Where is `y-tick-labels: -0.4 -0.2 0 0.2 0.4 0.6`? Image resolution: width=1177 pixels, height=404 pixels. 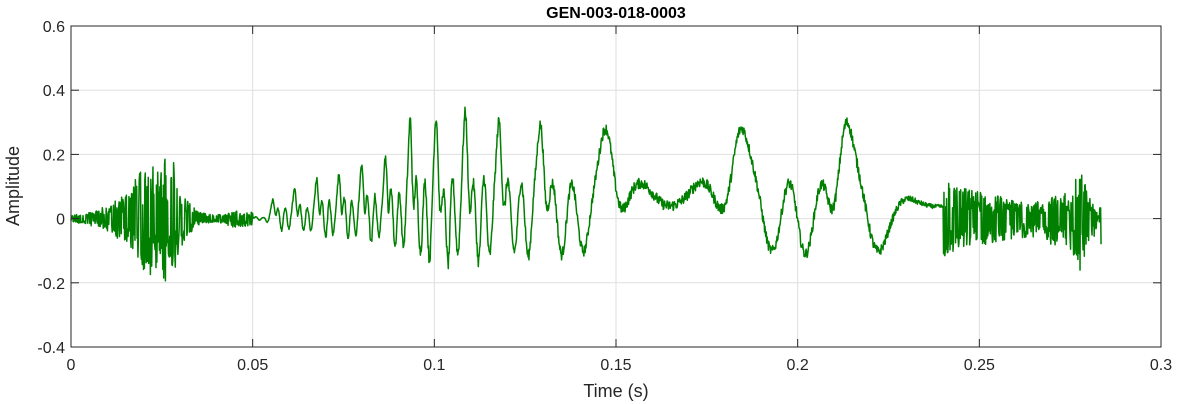
y-tick-labels: -0.4 -0.2 0 0.2 0.4 0.6 is located at coordinates (51, 188).